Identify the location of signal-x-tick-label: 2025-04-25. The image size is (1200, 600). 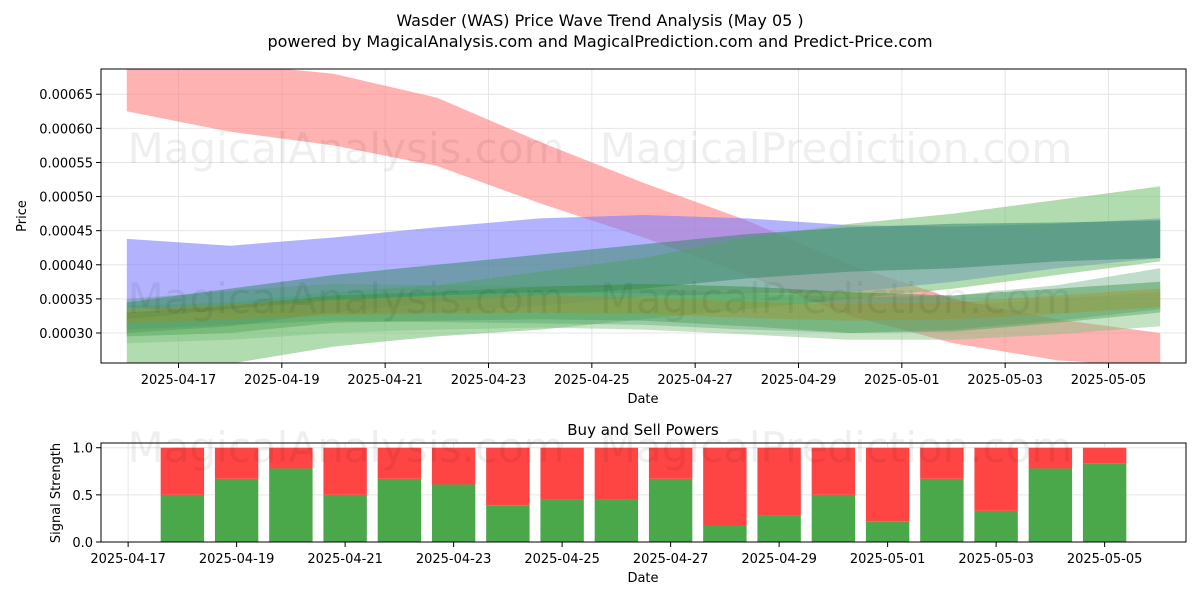
(562, 559).